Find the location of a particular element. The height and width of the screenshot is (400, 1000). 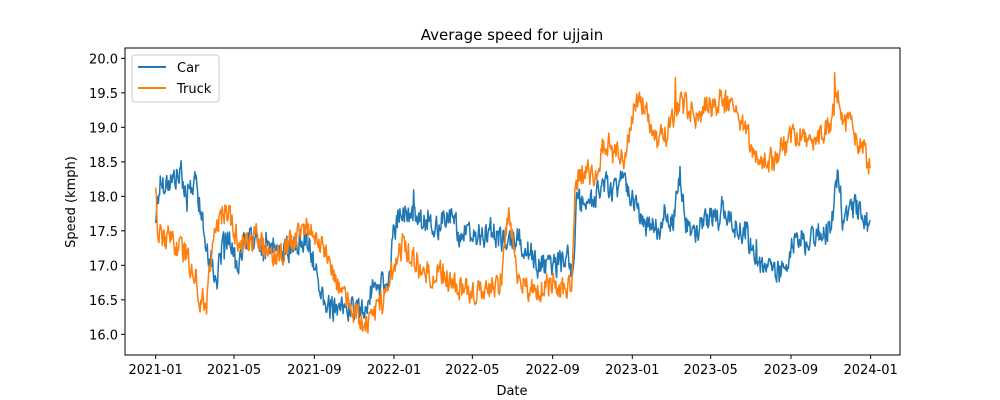

x-tick-label: 2023-09 is located at coordinates (791, 370).